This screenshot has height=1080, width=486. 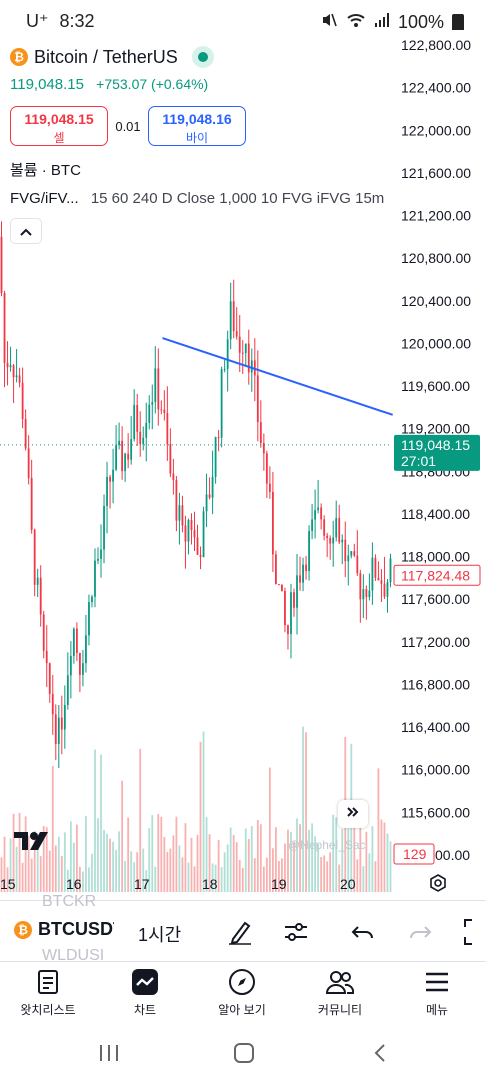 What do you see at coordinates (435, 575) in the screenshot?
I see `last-close-tag-price: 117,824.48` at bounding box center [435, 575].